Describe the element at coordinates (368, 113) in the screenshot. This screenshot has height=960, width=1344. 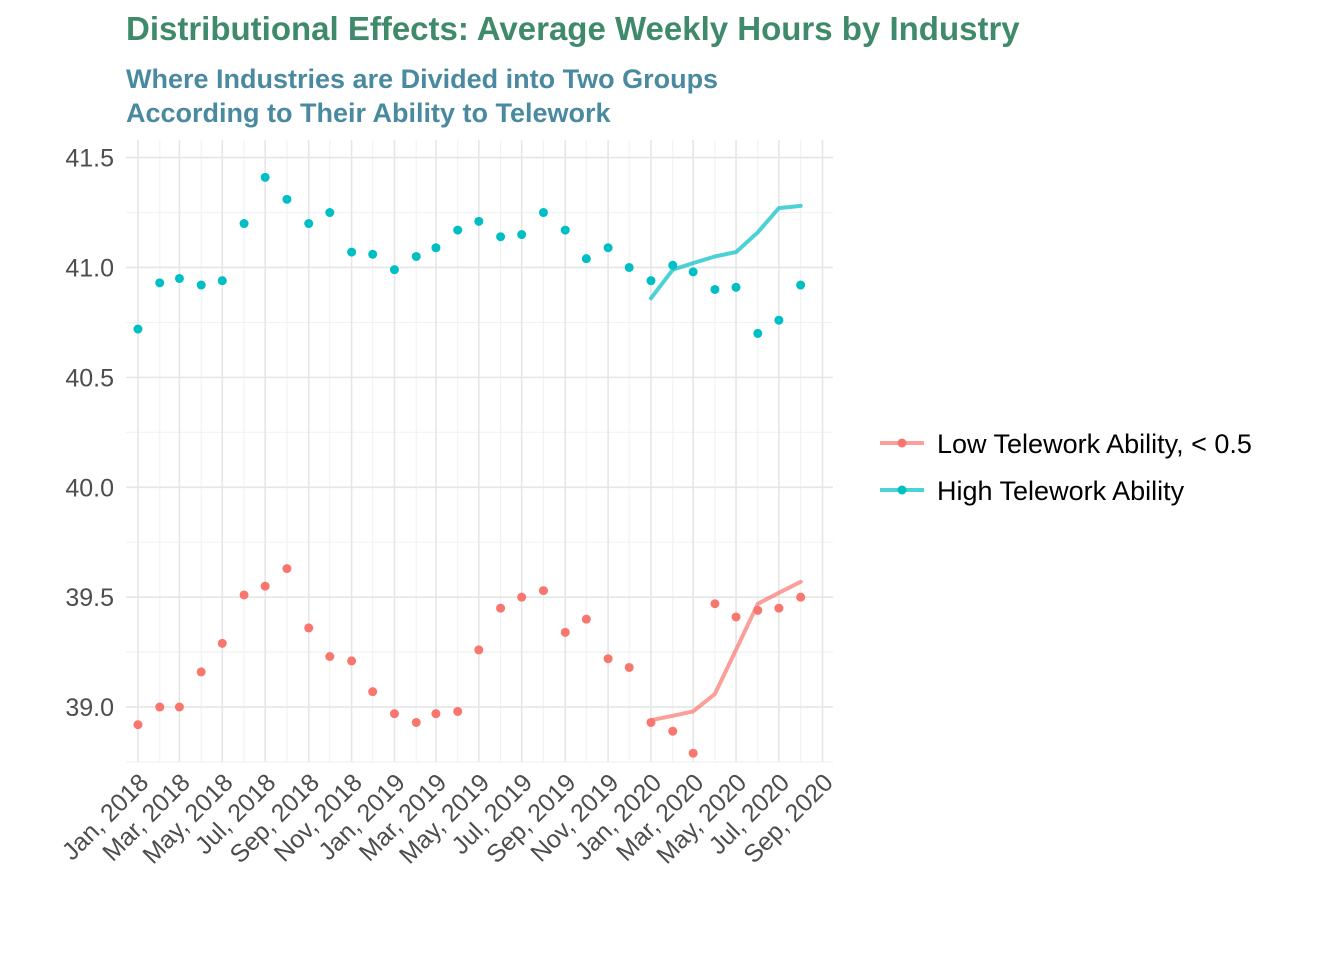
I see `chart-subtitle-line-2: According to Their Ability to Telework` at that location.